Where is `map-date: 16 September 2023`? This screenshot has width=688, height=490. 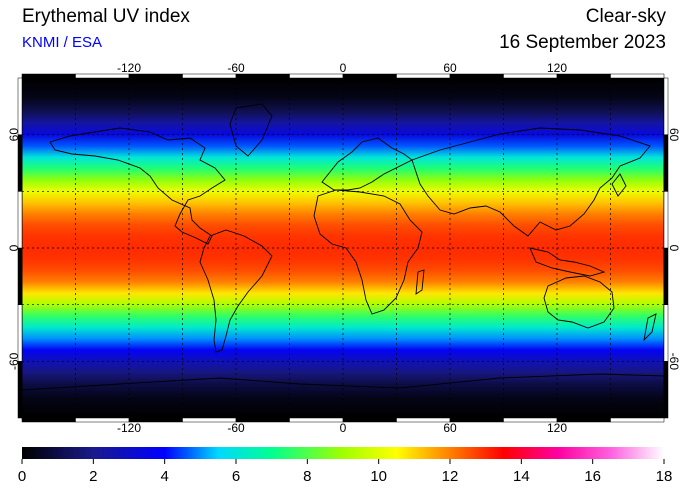
map-date: 16 September 2023 is located at coordinates (582, 42).